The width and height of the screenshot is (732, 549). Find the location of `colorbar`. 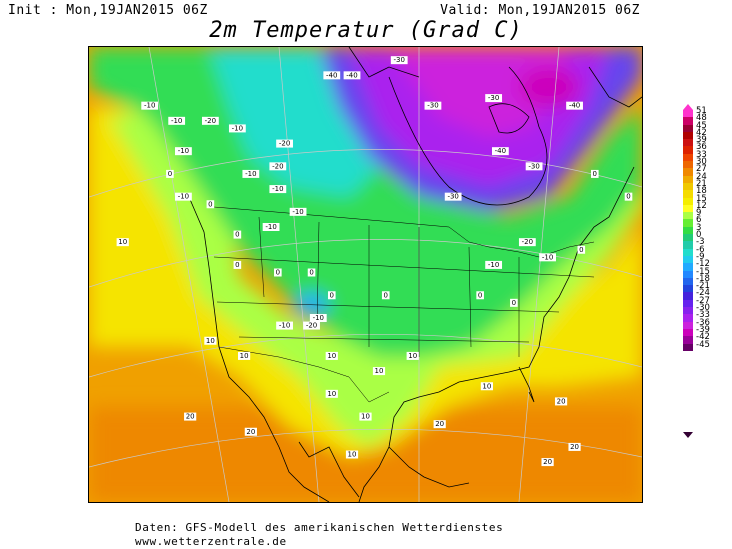

colorbar is located at coordinates (688, 230).